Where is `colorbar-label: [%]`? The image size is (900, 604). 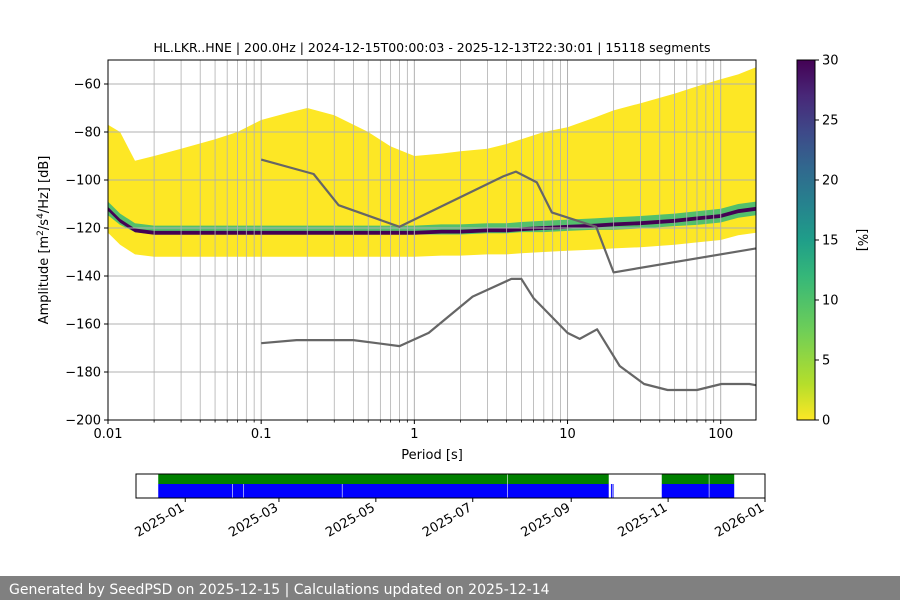 colorbar-label: [%] is located at coordinates (861, 240).